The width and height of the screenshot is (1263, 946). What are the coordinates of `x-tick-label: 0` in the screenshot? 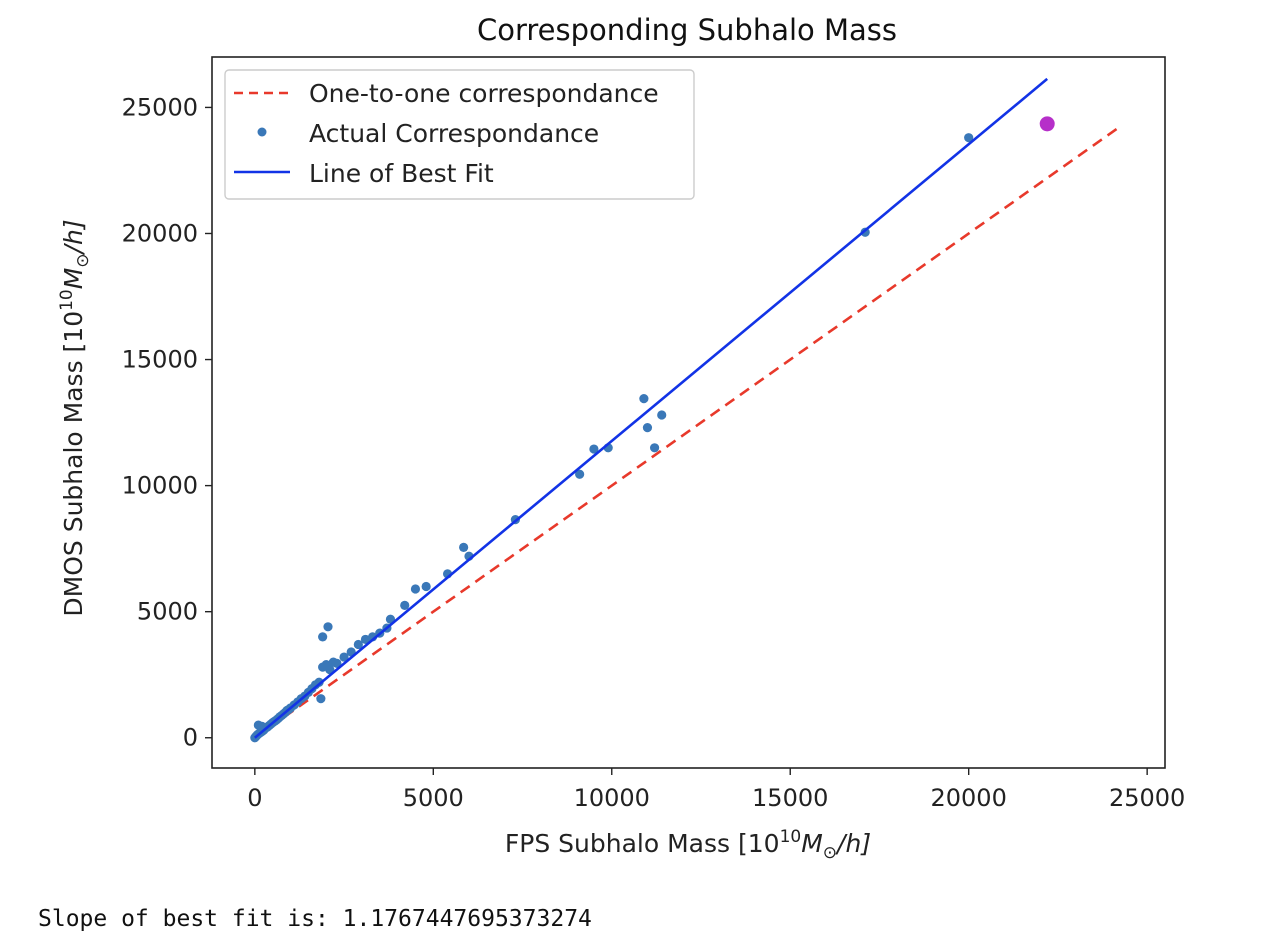 It's located at (254, 798).